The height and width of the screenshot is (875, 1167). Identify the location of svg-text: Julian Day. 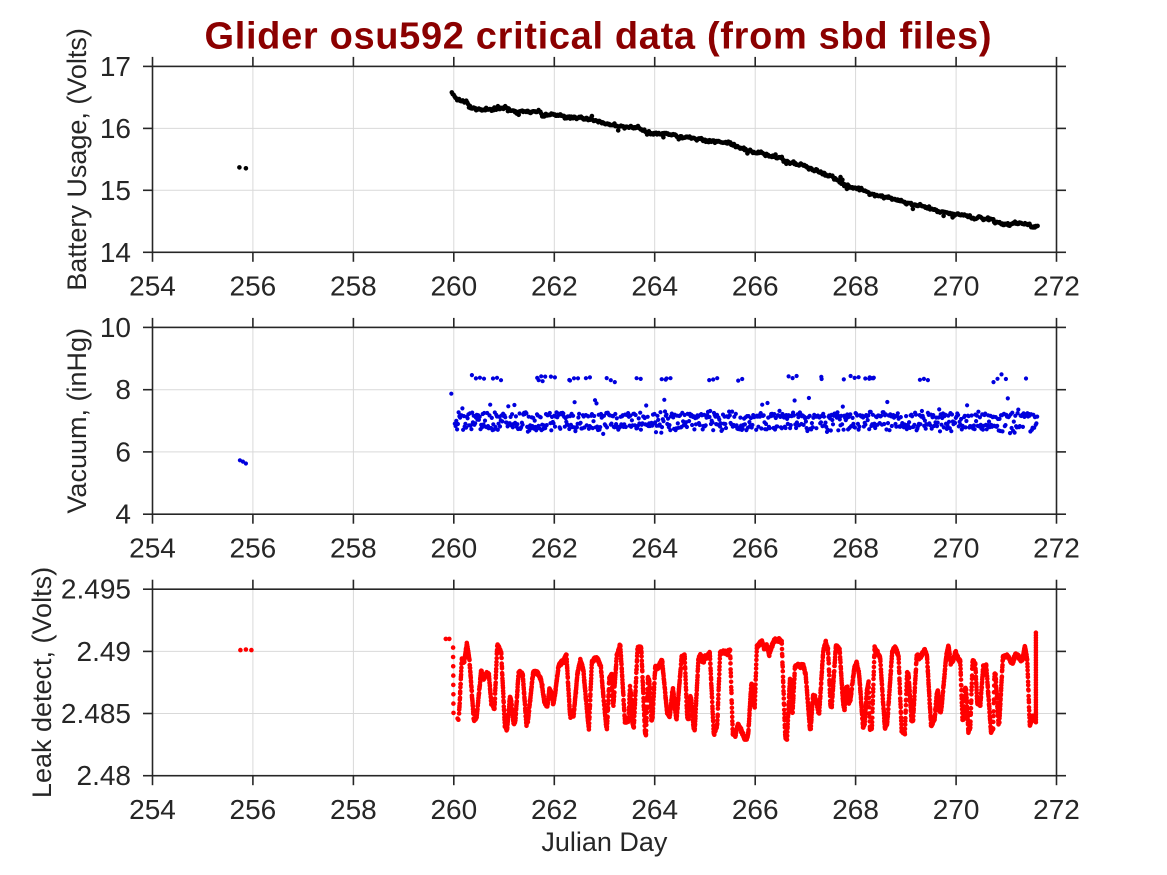
(604, 842).